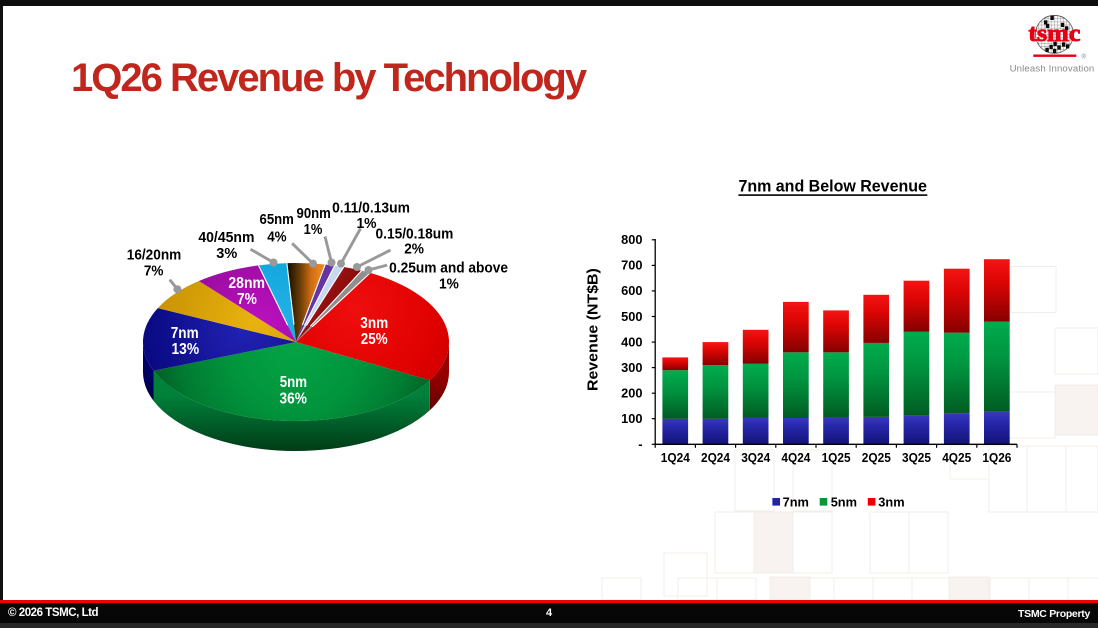 The width and height of the screenshot is (1098, 628). Describe the element at coordinates (956, 457) in the screenshot. I see `svg-text: 4Q25` at that location.